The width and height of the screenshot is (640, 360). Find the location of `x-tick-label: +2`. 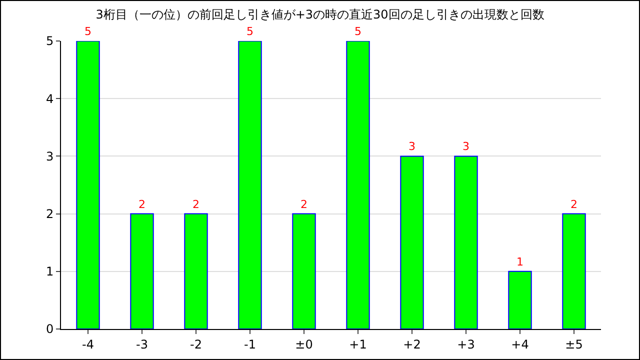

x-tick-label: +2 is located at coordinates (412, 344).